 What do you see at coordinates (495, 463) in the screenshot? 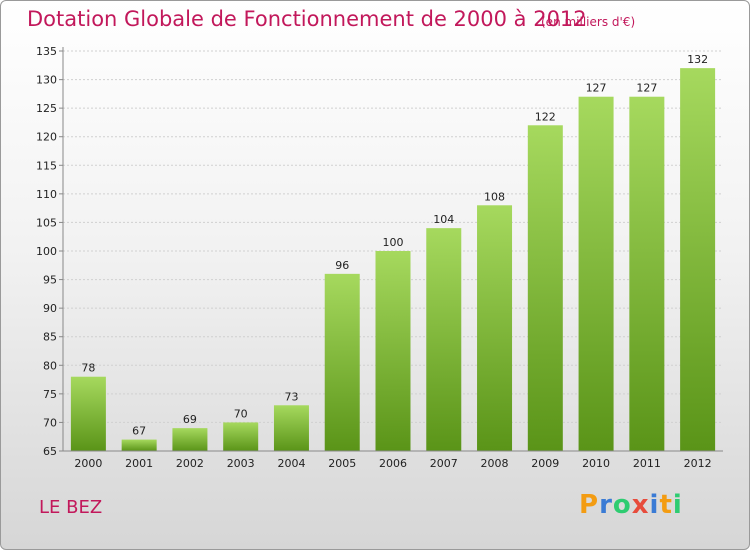
I see `x-tick-label: 2008` at bounding box center [495, 463].